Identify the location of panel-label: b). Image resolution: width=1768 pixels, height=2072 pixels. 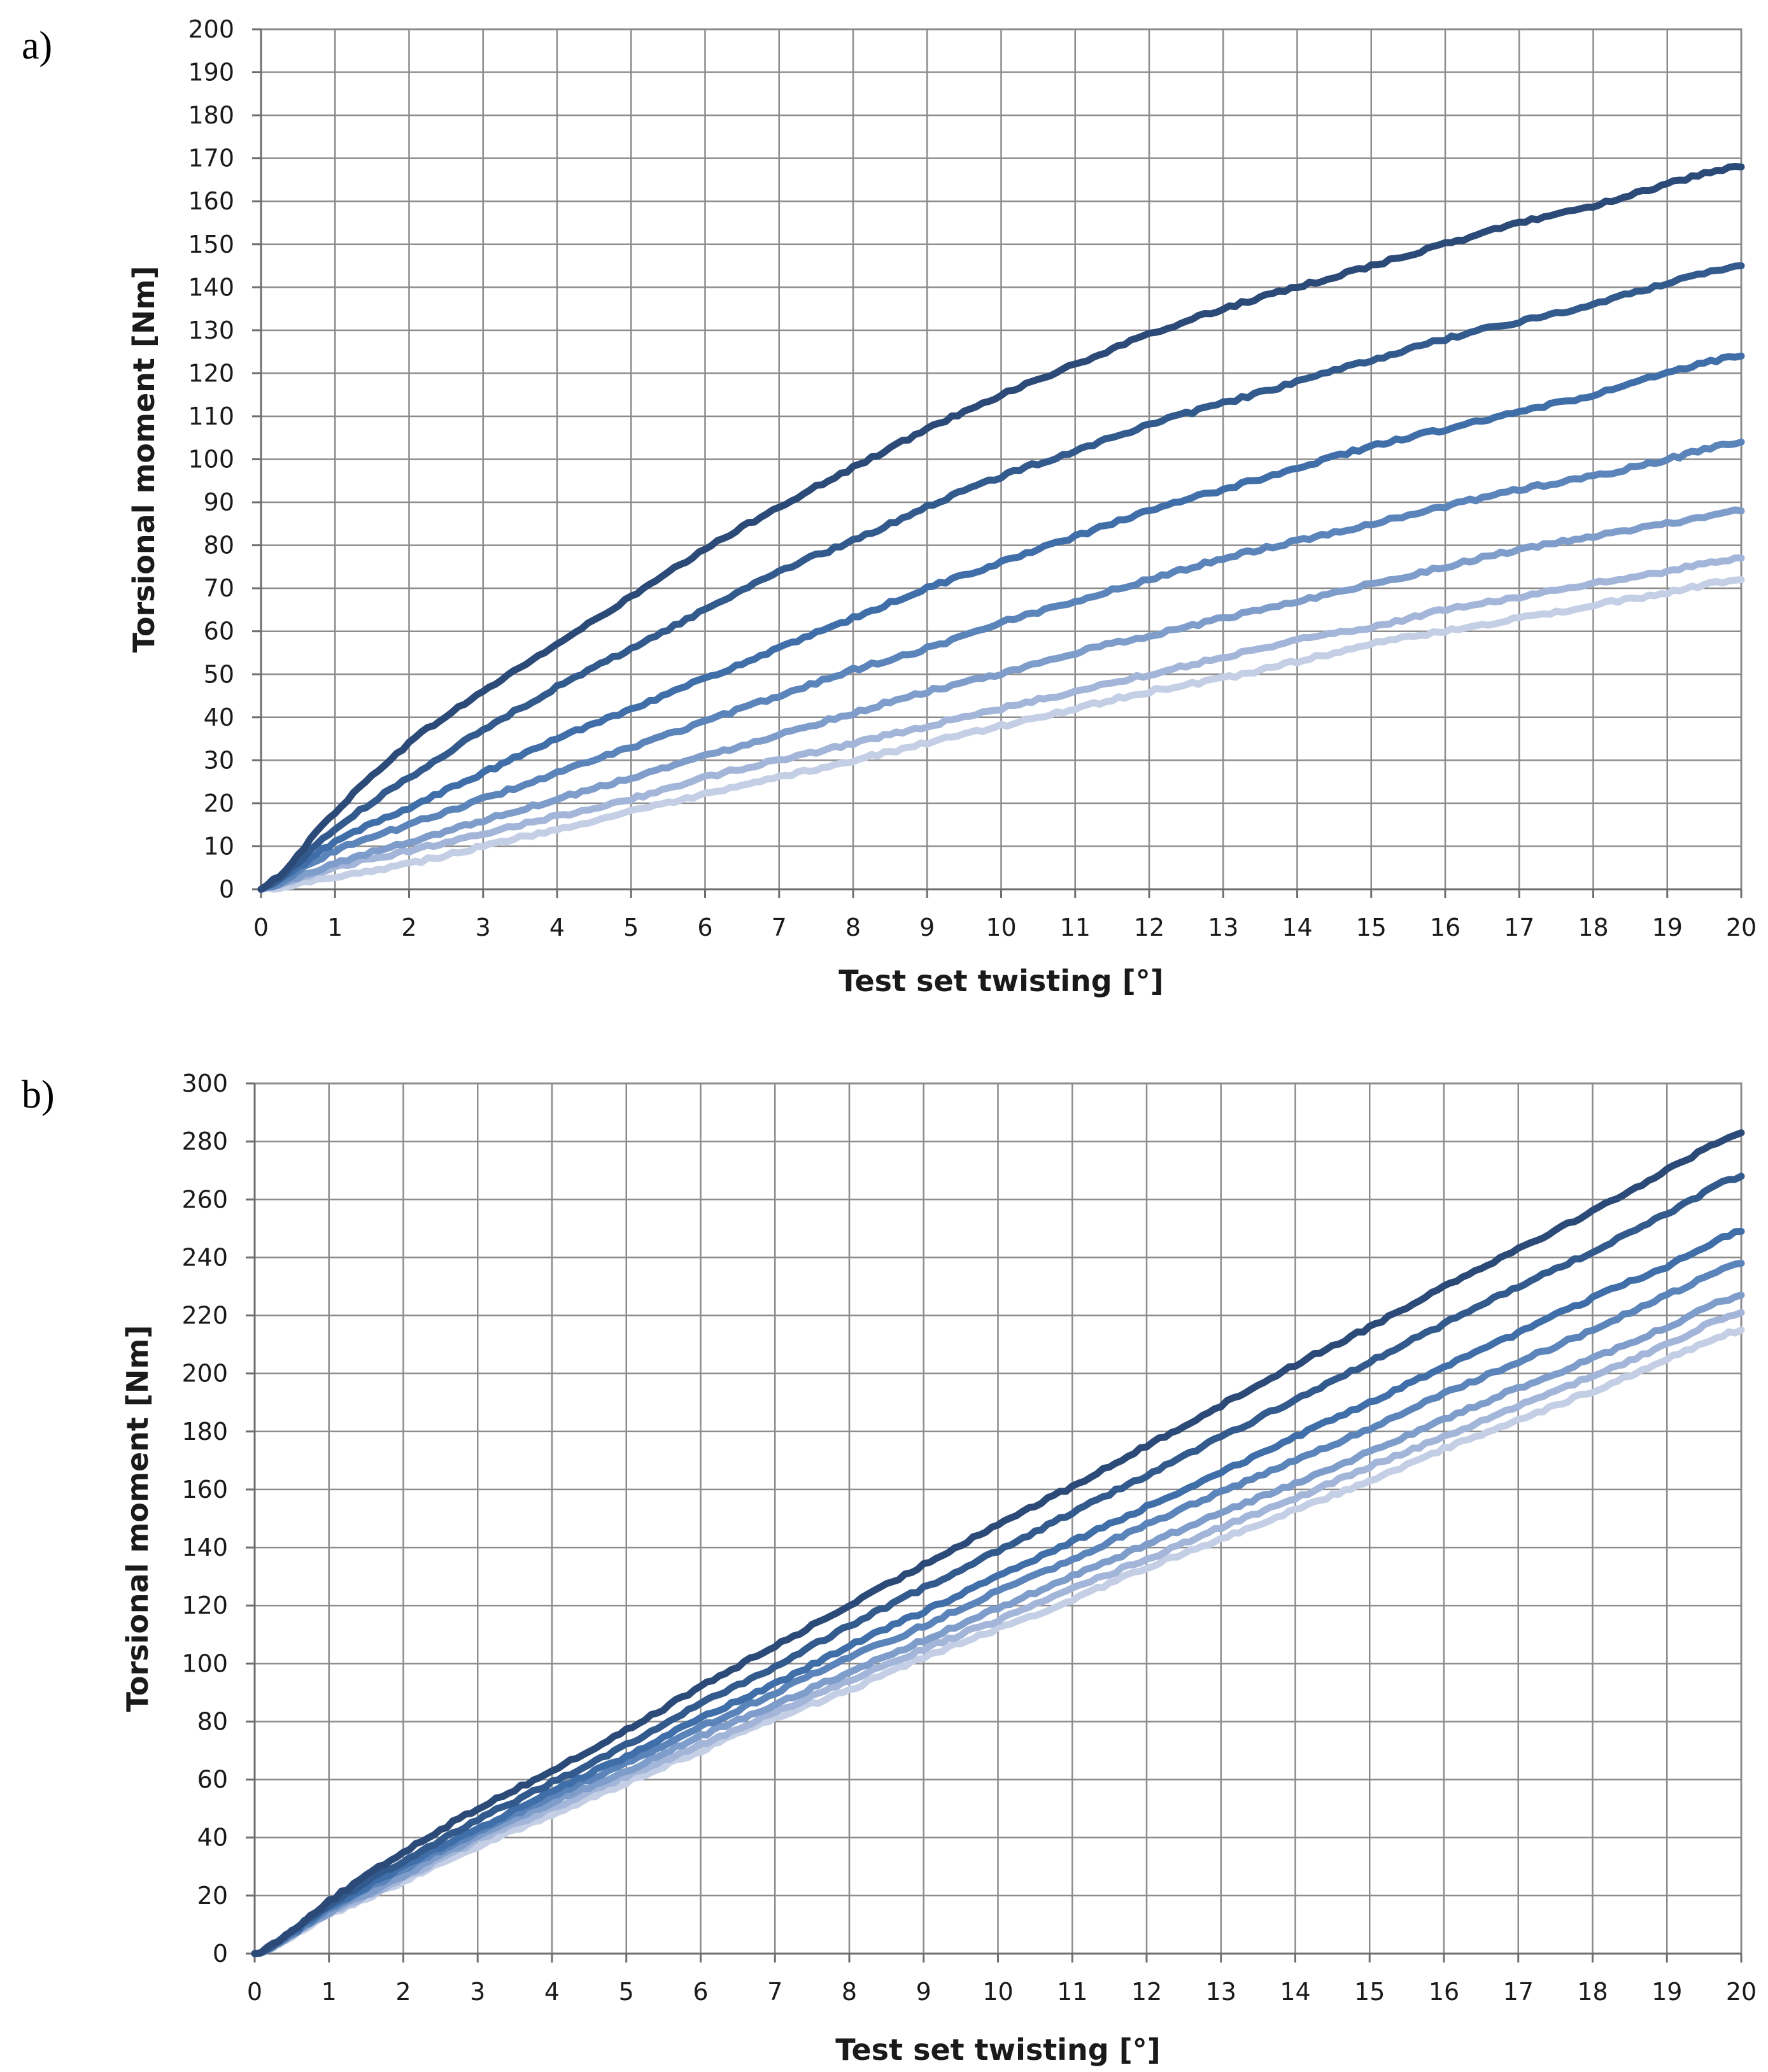
(38, 1095).